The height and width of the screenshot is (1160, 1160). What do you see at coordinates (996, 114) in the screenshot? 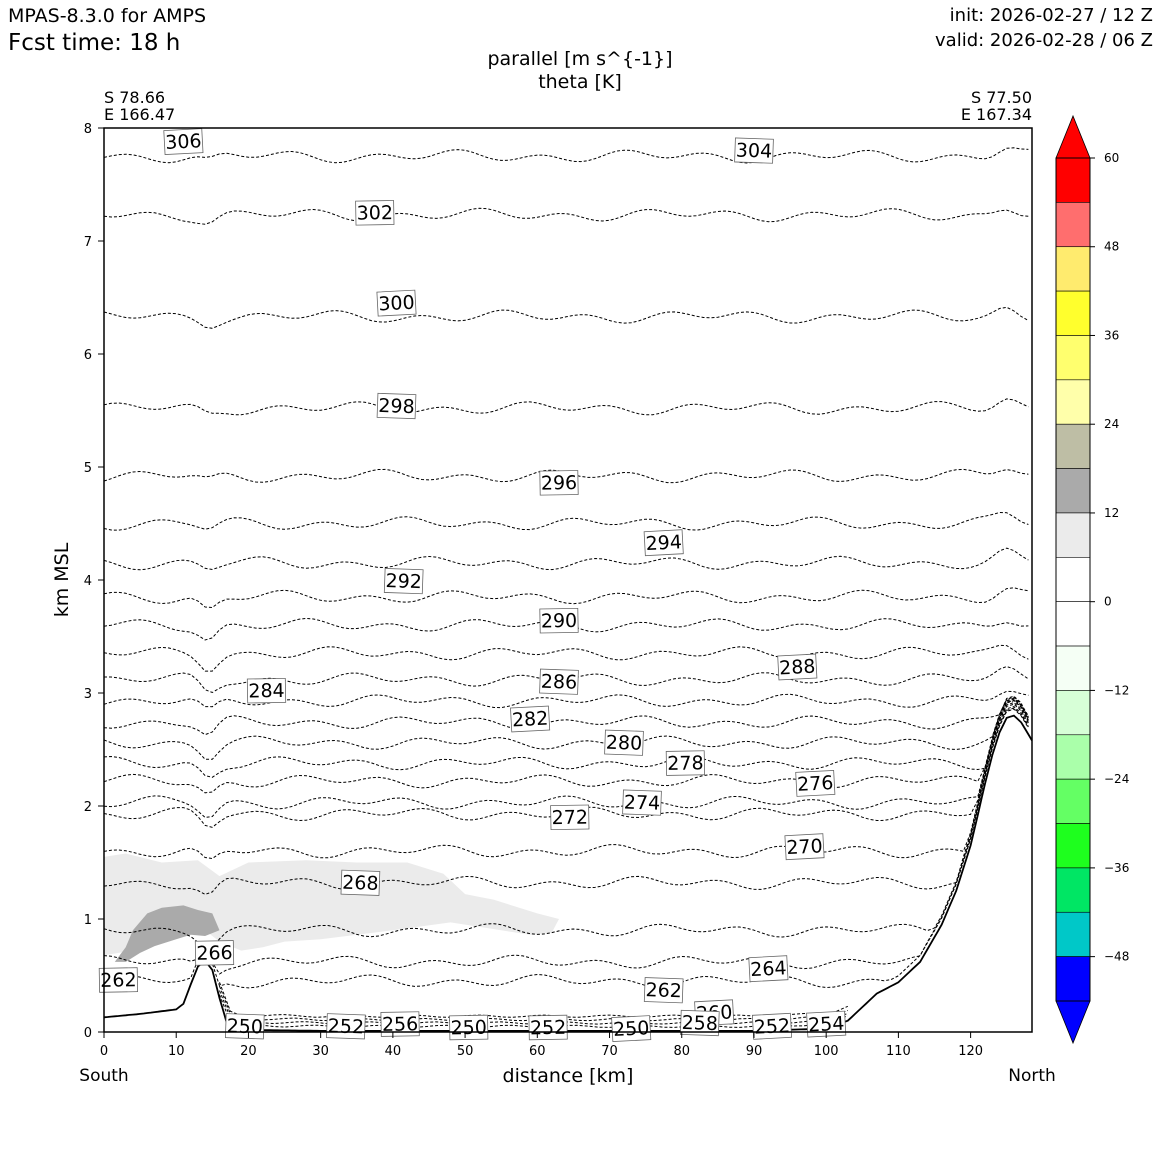
I see `right-longitude: E 167.34` at bounding box center [996, 114].